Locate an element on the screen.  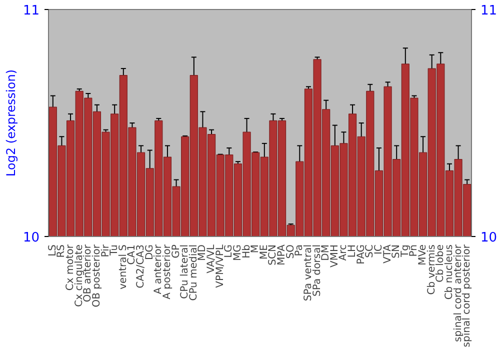
y2-tick-label: 10 is located at coordinates (489, 238).